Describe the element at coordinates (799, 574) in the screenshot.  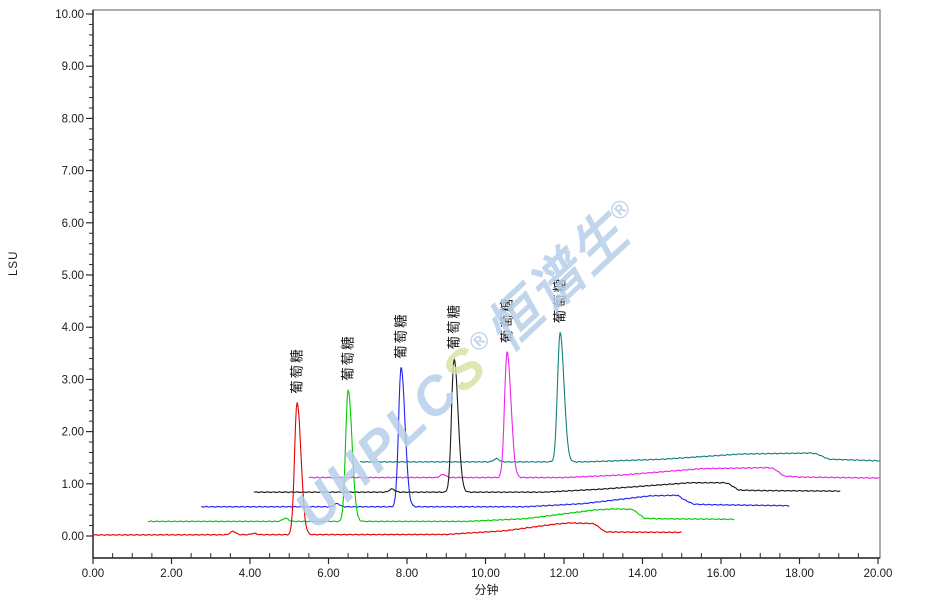
I see `x-tick-label: 18.00` at that location.